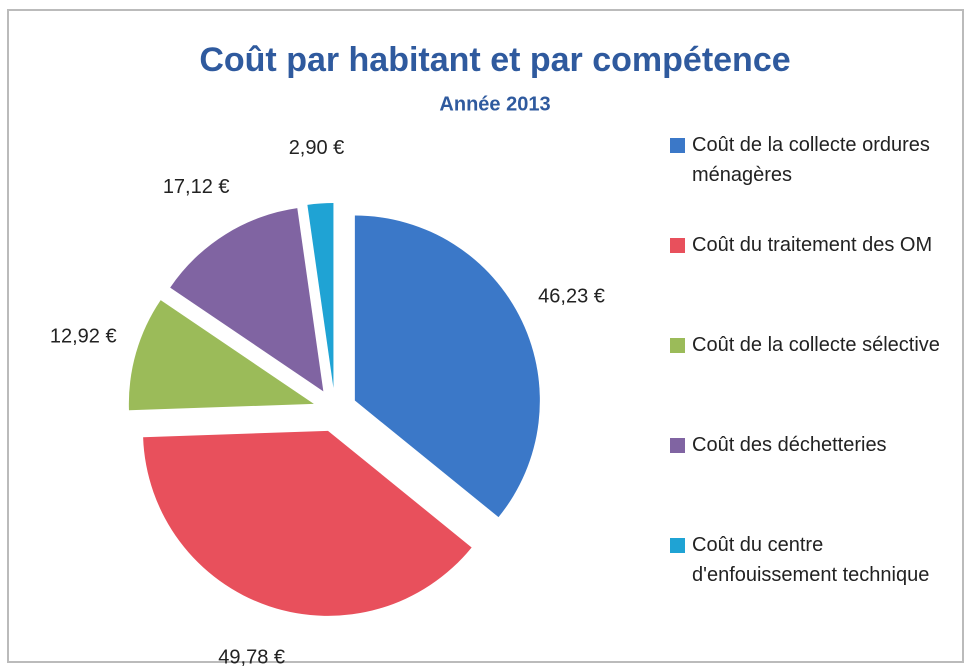 This screenshot has height=668, width=967. Describe the element at coordinates (811, 560) in the screenshot. I see `legend-label: Coût du centre d'enfouissement technique` at that location.